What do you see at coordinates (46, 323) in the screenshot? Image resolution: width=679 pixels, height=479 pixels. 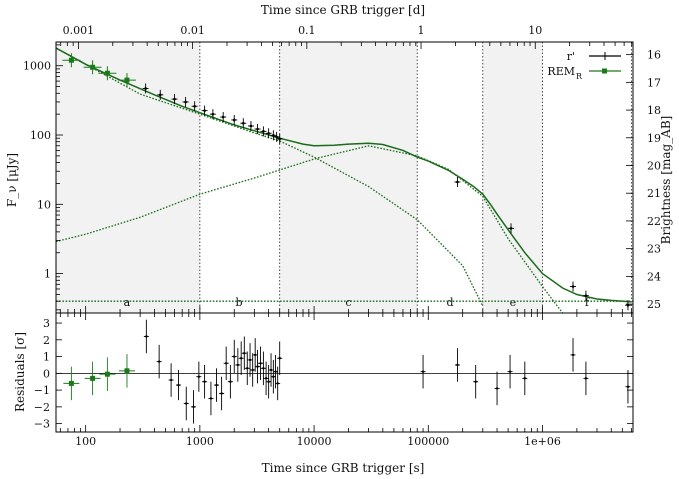 I see `residual-y-tick-label: 3` at bounding box center [46, 323].